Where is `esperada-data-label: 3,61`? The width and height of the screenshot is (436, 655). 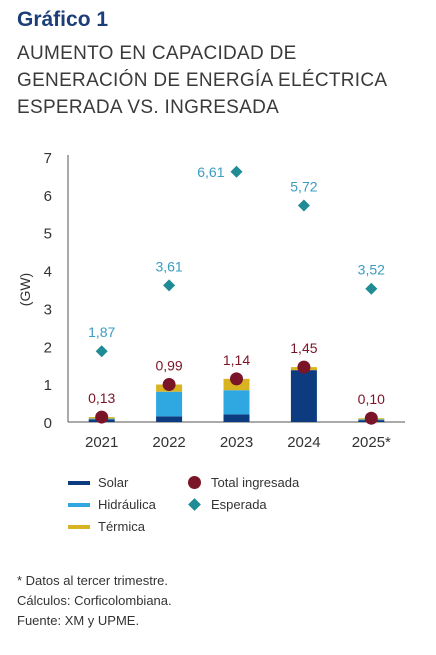 esperada-data-label: 3,61 is located at coordinates (168, 266).